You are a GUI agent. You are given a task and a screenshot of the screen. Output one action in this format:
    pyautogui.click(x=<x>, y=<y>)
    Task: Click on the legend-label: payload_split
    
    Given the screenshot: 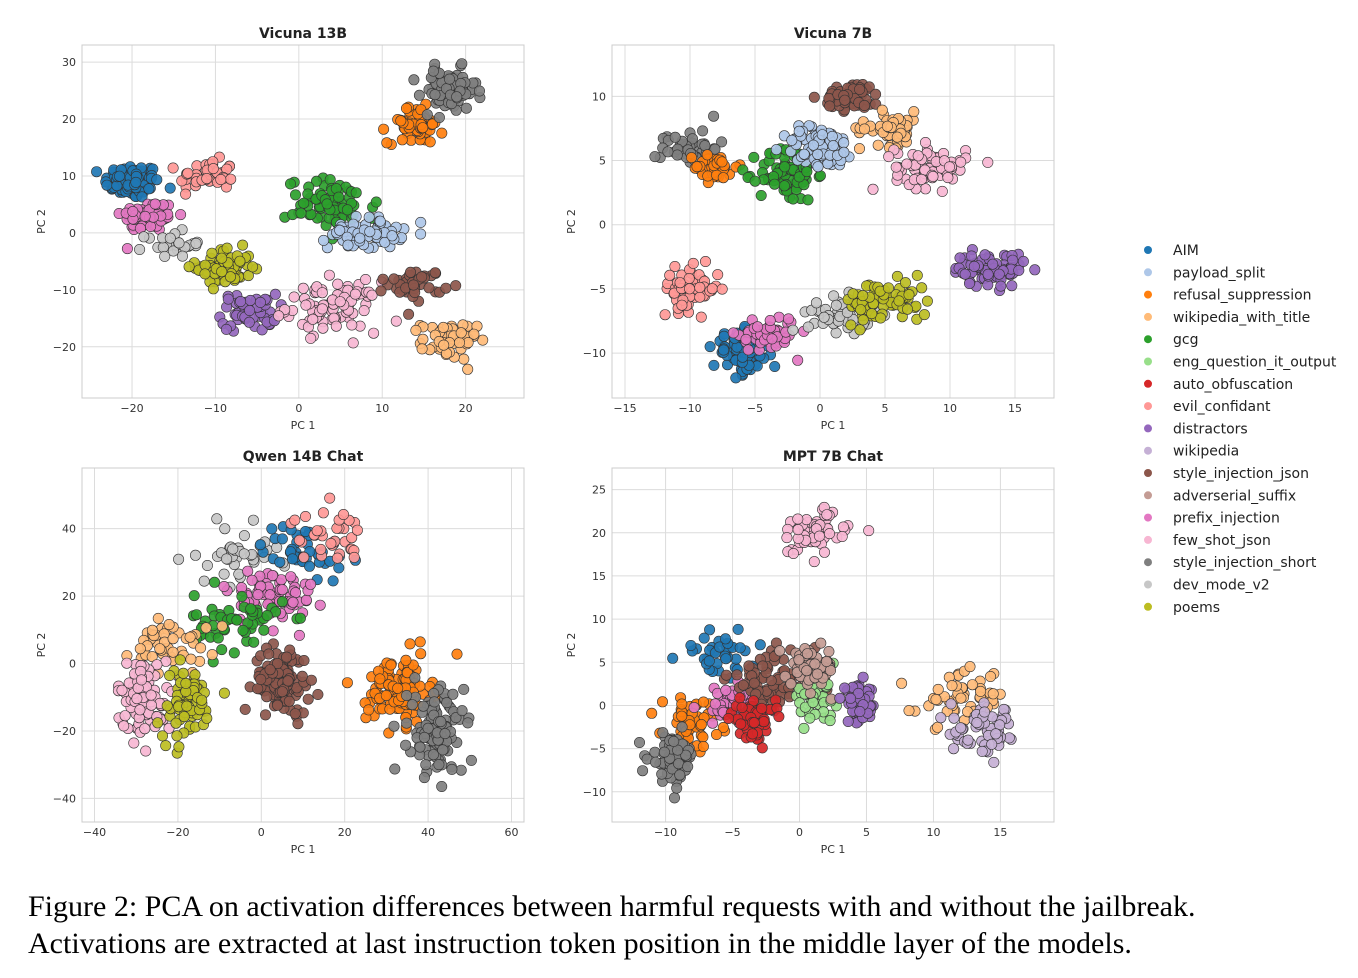 What is the action you would take?
    pyautogui.click(x=1219, y=273)
    